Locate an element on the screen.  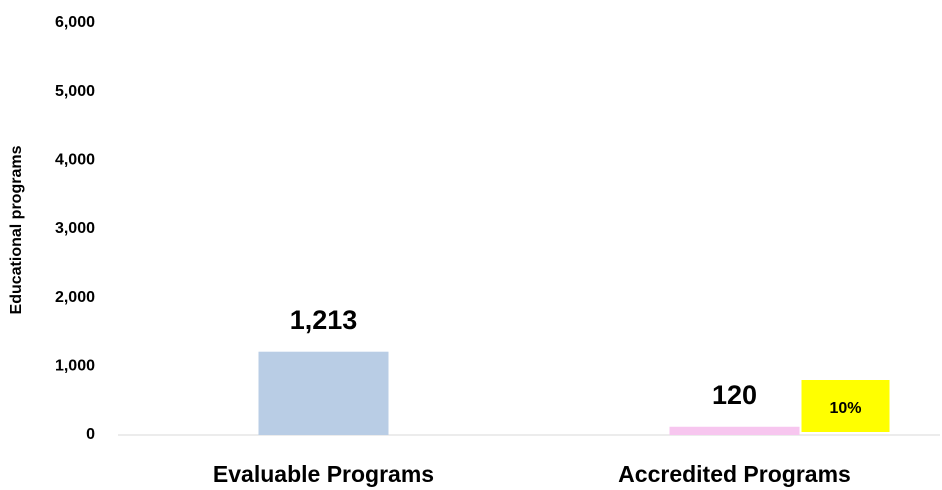
value-label: 1,213 is located at coordinates (324, 320).